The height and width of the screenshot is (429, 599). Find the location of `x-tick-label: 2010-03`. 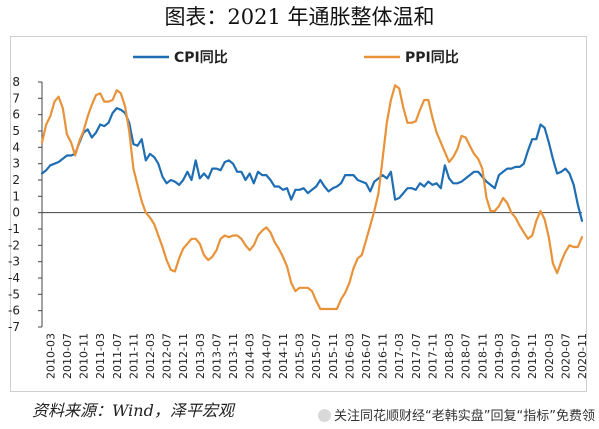

x-tick-label: 2010-03 is located at coordinates (50, 356).